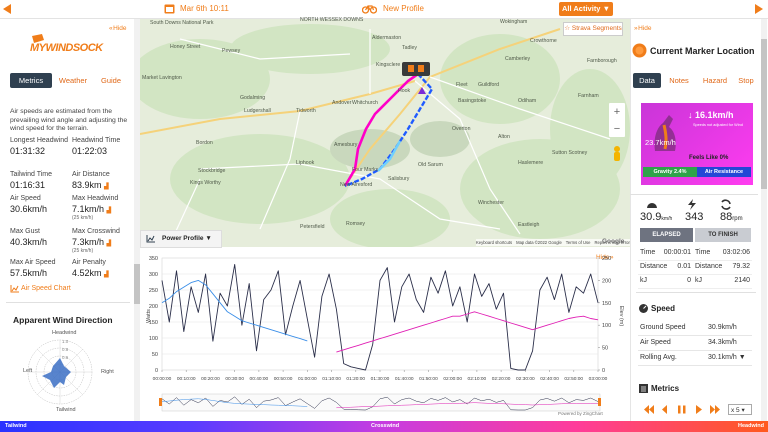 The image size is (768, 432). What do you see at coordinates (665, 133) in the screenshot?
I see `wind-figure` at bounding box center [665, 133].